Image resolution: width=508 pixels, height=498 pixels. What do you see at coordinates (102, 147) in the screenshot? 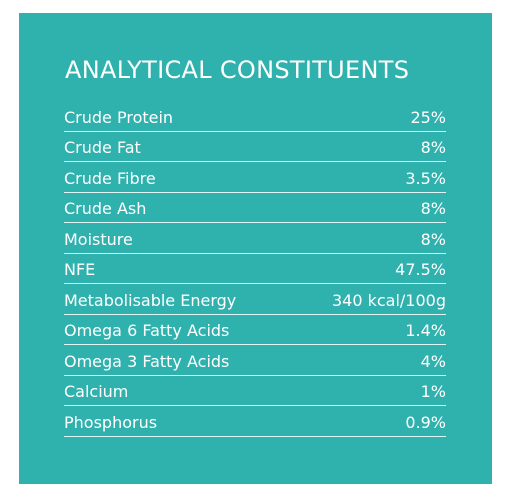
I see `row-label: Crude Fat` at bounding box center [102, 147].